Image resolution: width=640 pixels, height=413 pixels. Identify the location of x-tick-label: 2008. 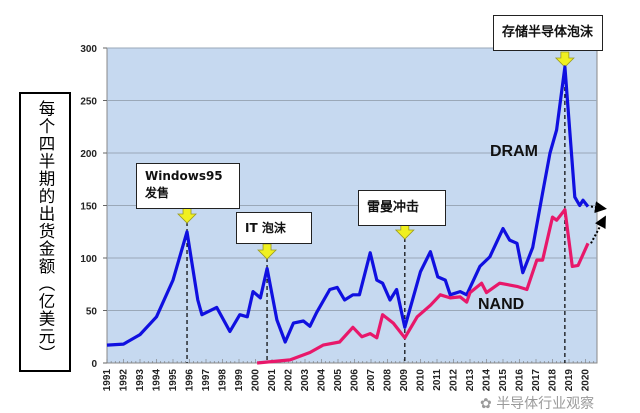
(388, 380).